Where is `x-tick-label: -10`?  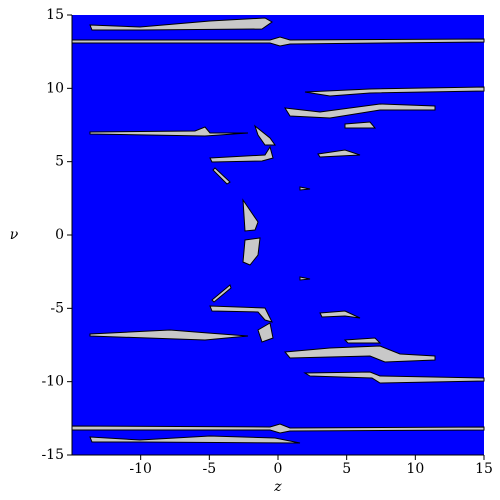
x-tick-label: -10 is located at coordinates (140, 469).